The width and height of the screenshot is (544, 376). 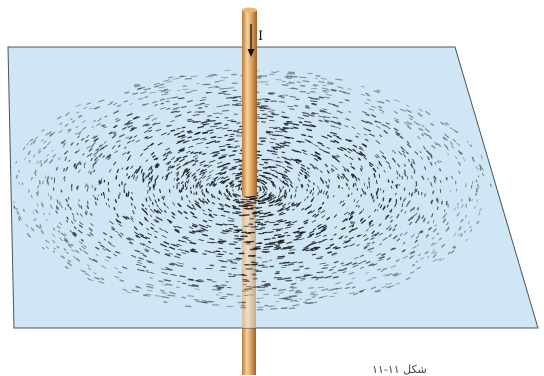 What do you see at coordinates (399, 369) in the screenshot?
I see `figure-caption: شکل ۱۱-۱۱` at bounding box center [399, 369].